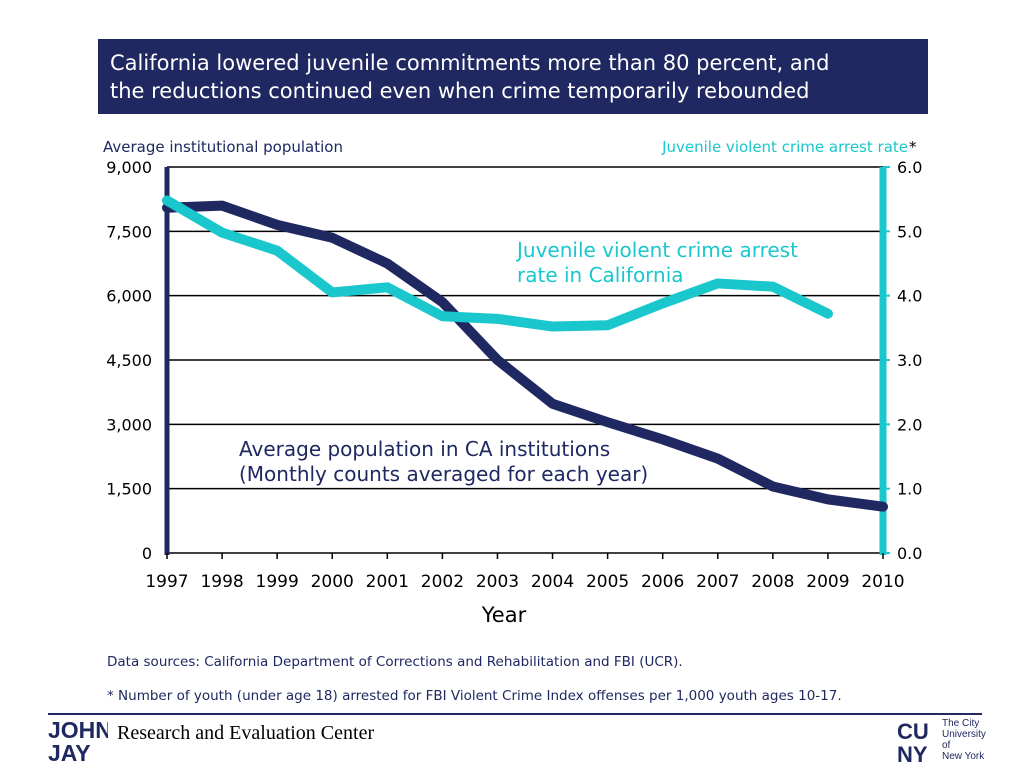 Image resolution: width=1024 pixels, height=768 pixels. Describe the element at coordinates (913, 147) in the screenshot. I see `right-axis-asterisk: *` at that location.